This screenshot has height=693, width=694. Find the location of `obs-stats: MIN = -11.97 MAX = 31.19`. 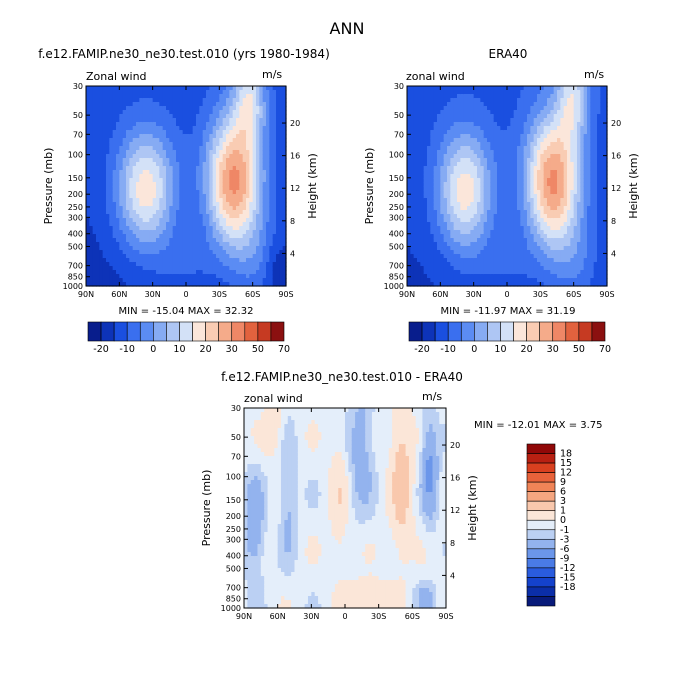

obs-stats: MIN = -11.97 MAX = 31.19 is located at coordinates (508, 311).